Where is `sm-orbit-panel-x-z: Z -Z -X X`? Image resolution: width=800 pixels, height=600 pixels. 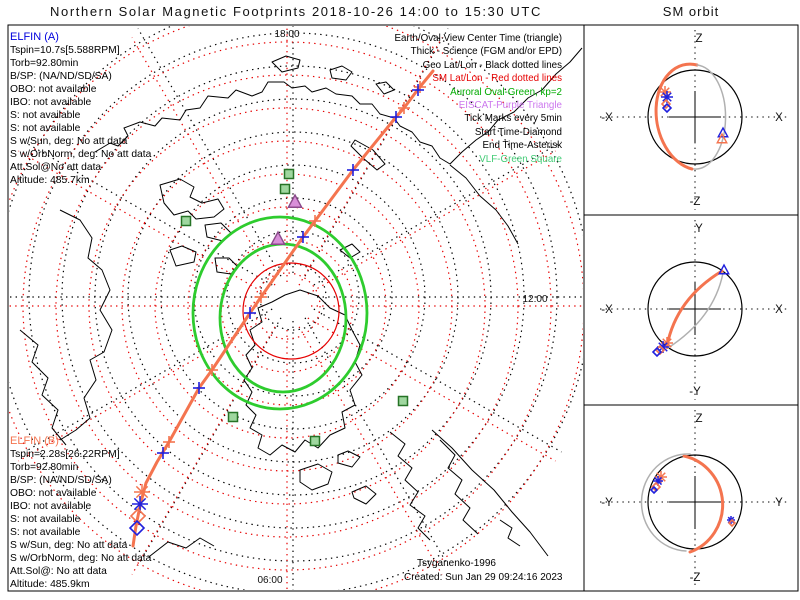
sm-orbit-panel-x-z: Z -Z -X X is located at coordinates (695, 120).